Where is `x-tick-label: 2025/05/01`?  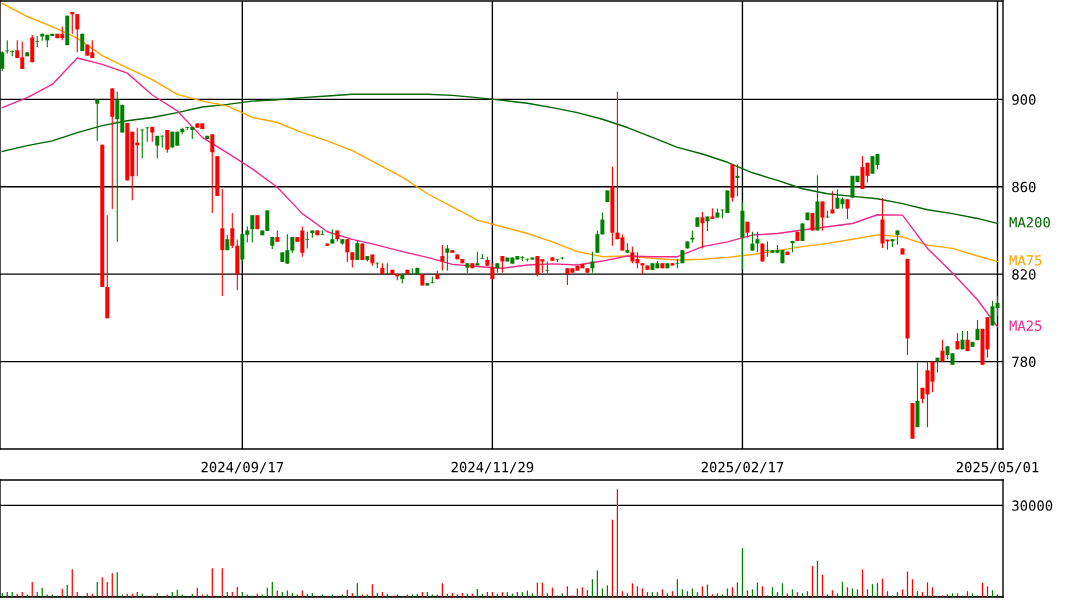 x-tick-label: 2025/05/01 is located at coordinates (997, 467).